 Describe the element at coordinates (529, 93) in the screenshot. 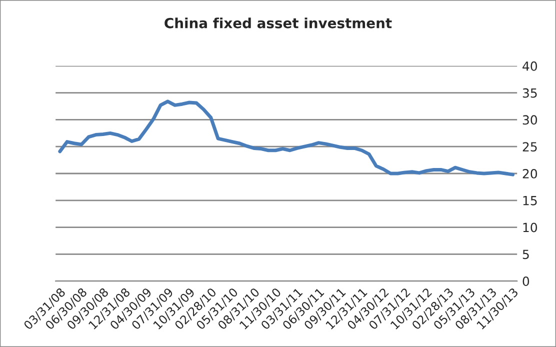

I see `y-tick-label: 35` at that location.